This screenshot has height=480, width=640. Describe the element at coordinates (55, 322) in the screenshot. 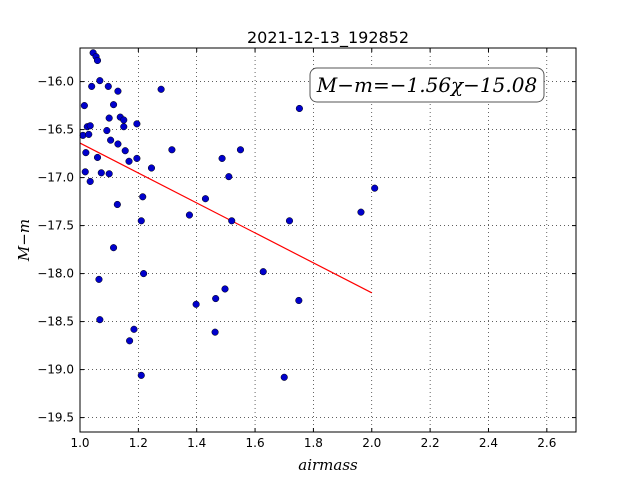

I see `y-tick-label: −18.5` at that location.